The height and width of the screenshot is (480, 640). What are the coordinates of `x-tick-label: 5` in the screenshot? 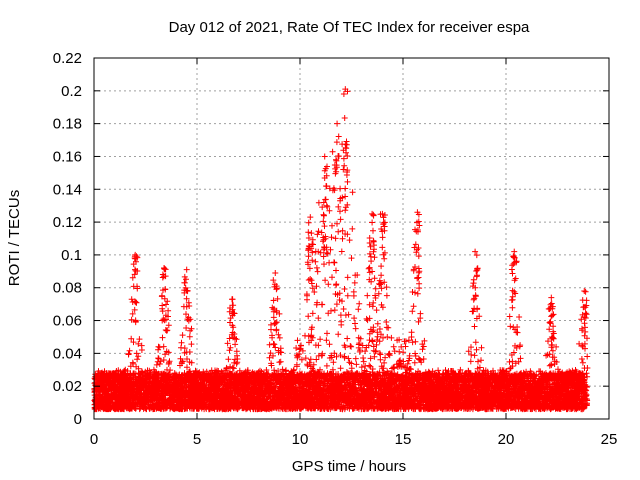 It's located at (197, 439).